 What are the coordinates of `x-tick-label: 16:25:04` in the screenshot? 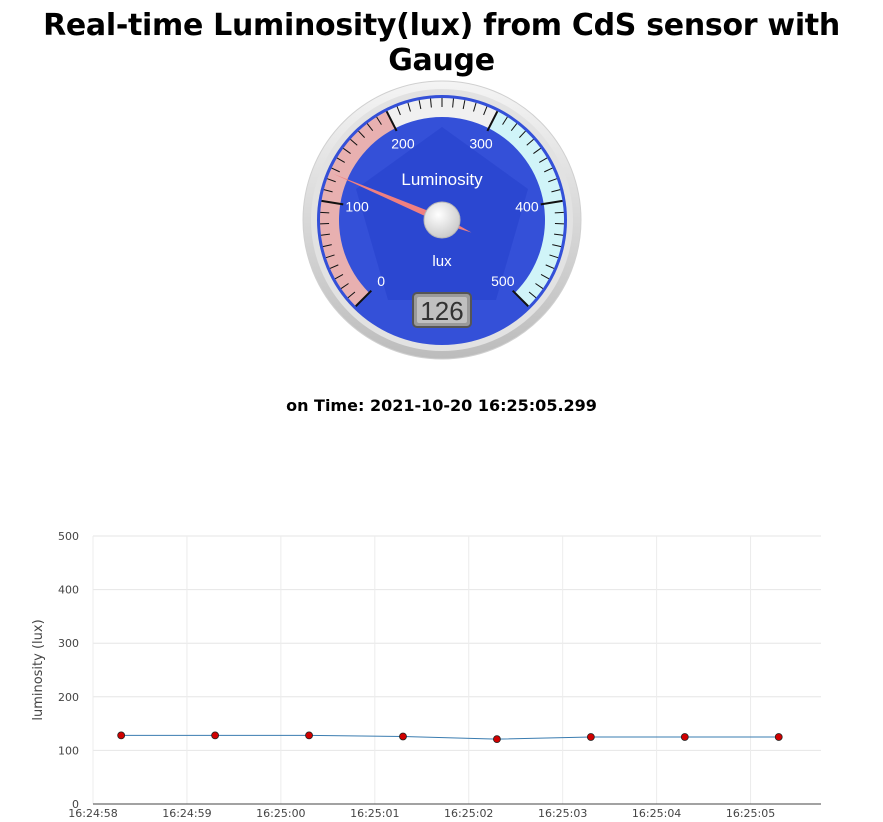 It's located at (656, 812).